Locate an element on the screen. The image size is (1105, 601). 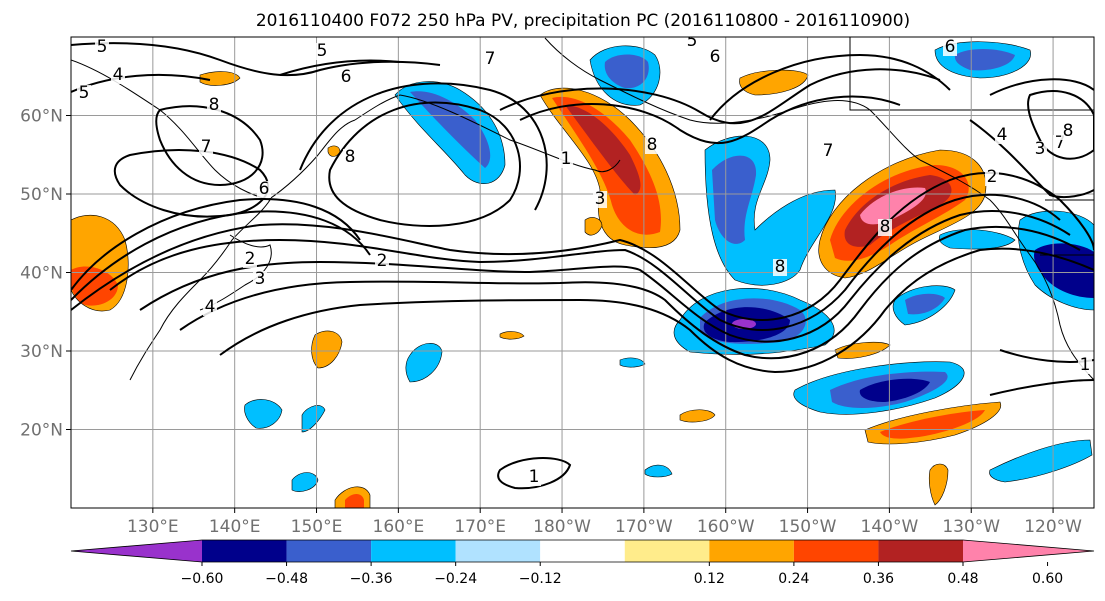
lon-tick-label: 170°W is located at coordinates (644, 527).